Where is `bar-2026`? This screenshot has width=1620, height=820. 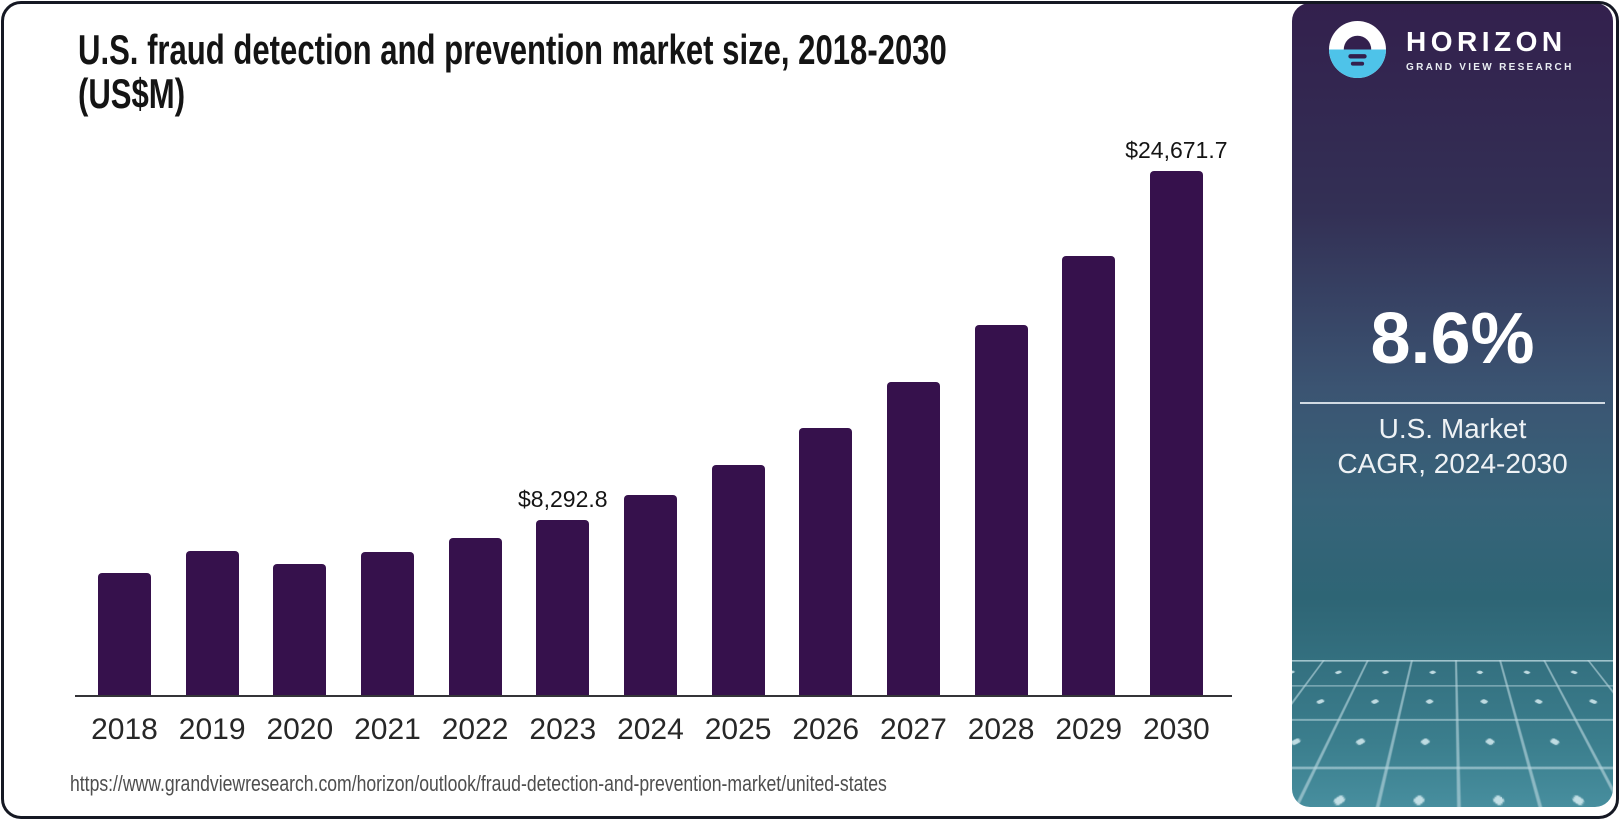
bar-2026 is located at coordinates (826, 562).